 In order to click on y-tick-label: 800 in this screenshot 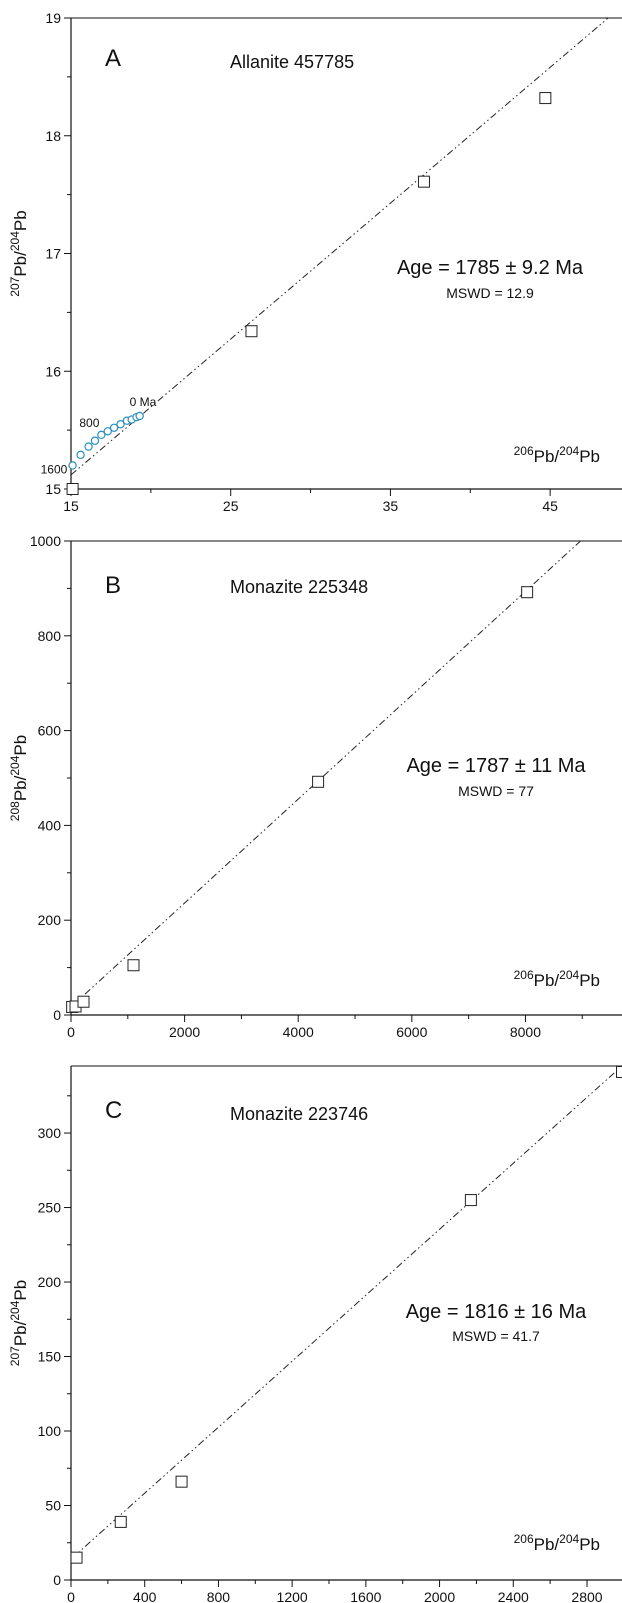, I will do `click(50, 636)`.